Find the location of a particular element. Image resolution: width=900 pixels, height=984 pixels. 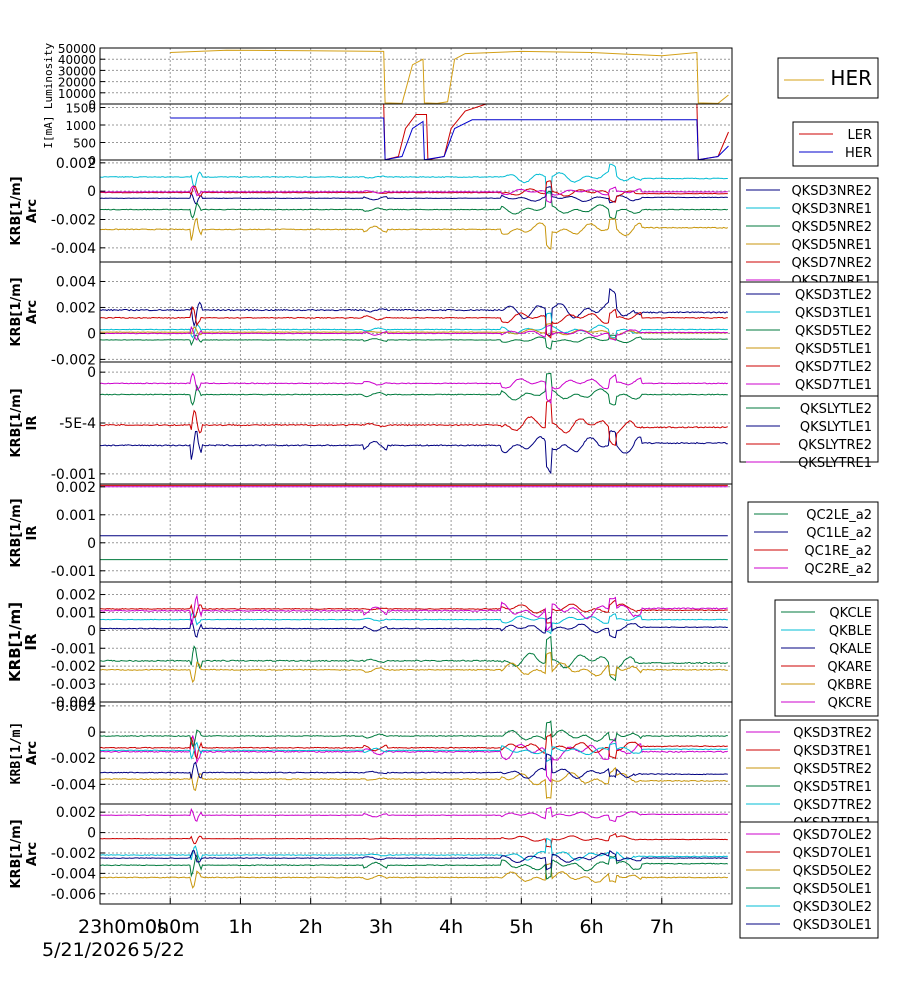

legend-label: QKALE is located at coordinates (850, 649).